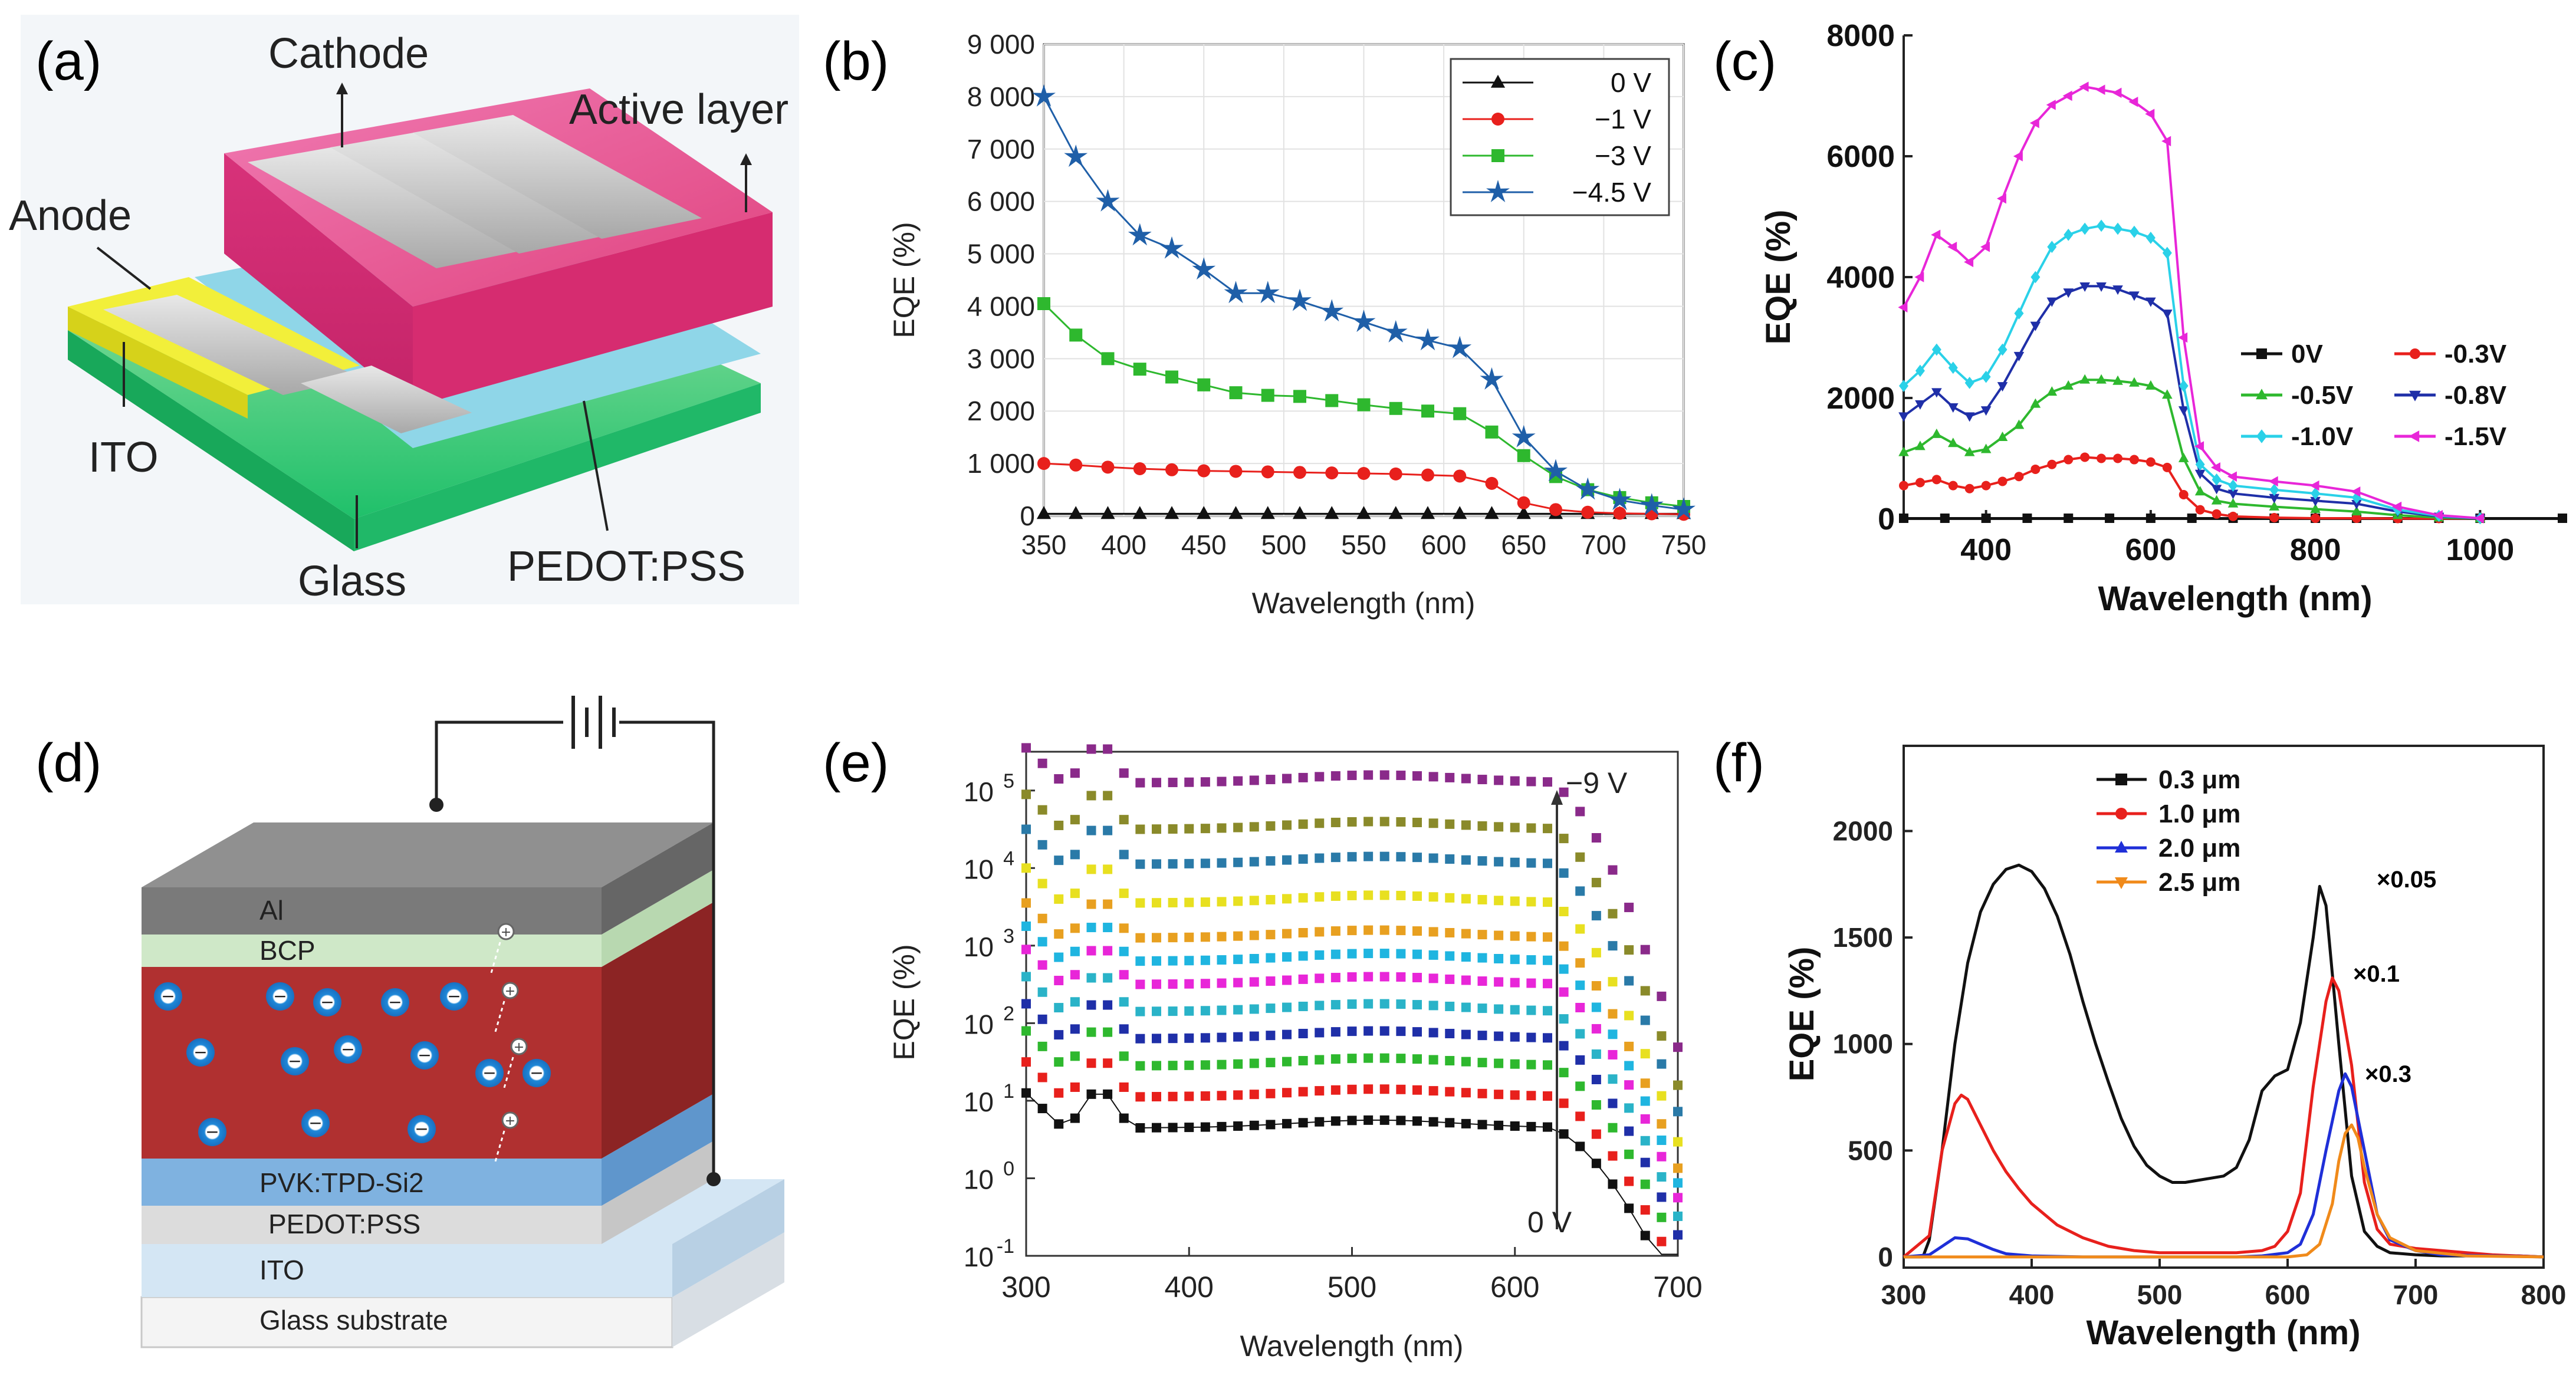 Image resolution: width=2576 pixels, height=1382 pixels. I want to click on axis-ticks-c: 400 600 800 1000 0 2000 4000 6000 8000, so click(2170, 293).